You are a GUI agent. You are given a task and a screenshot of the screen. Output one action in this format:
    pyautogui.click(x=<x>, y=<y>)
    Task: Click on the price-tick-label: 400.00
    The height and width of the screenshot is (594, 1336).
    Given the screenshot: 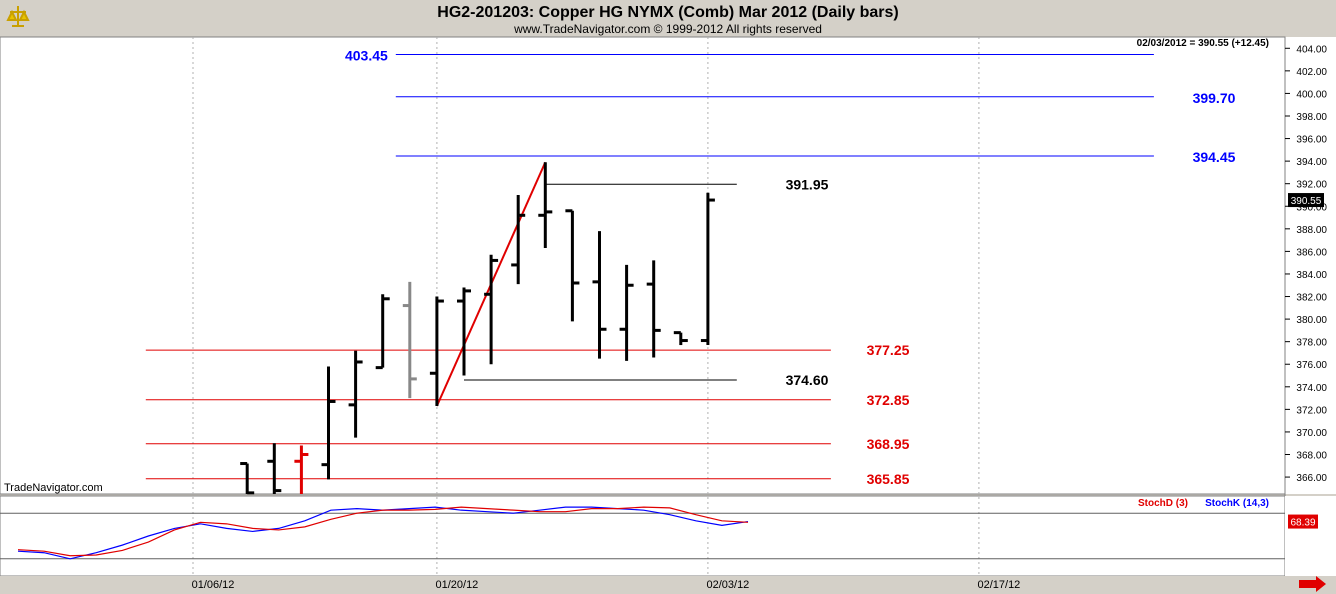 What is the action you would take?
    pyautogui.click(x=1311, y=94)
    